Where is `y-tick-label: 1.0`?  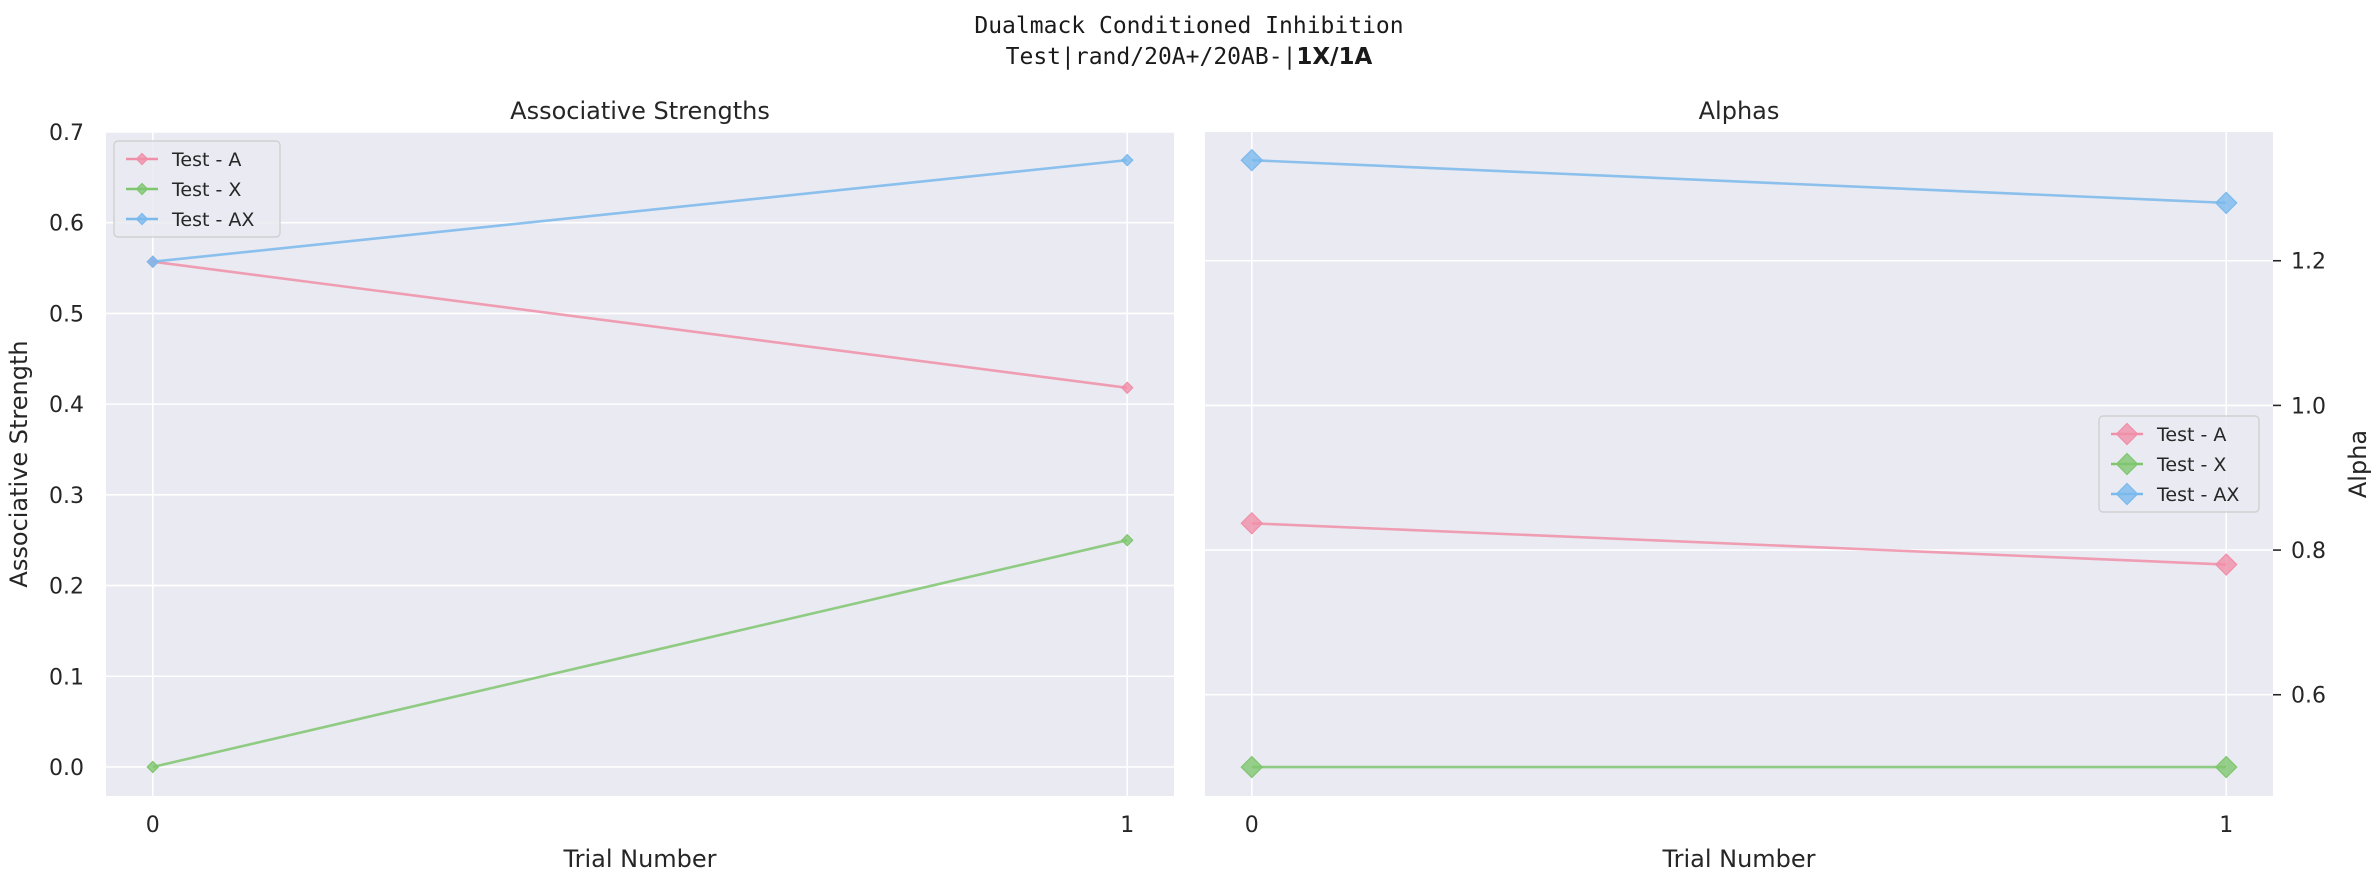
y-tick-label: 1.0 is located at coordinates (2308, 406).